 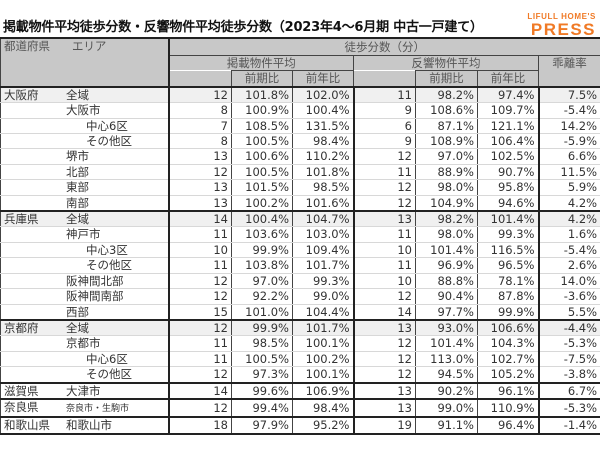 What do you see at coordinates (508, 281) in the screenshot?
I see `r-yoy-cell: 78.1%` at bounding box center [508, 281].